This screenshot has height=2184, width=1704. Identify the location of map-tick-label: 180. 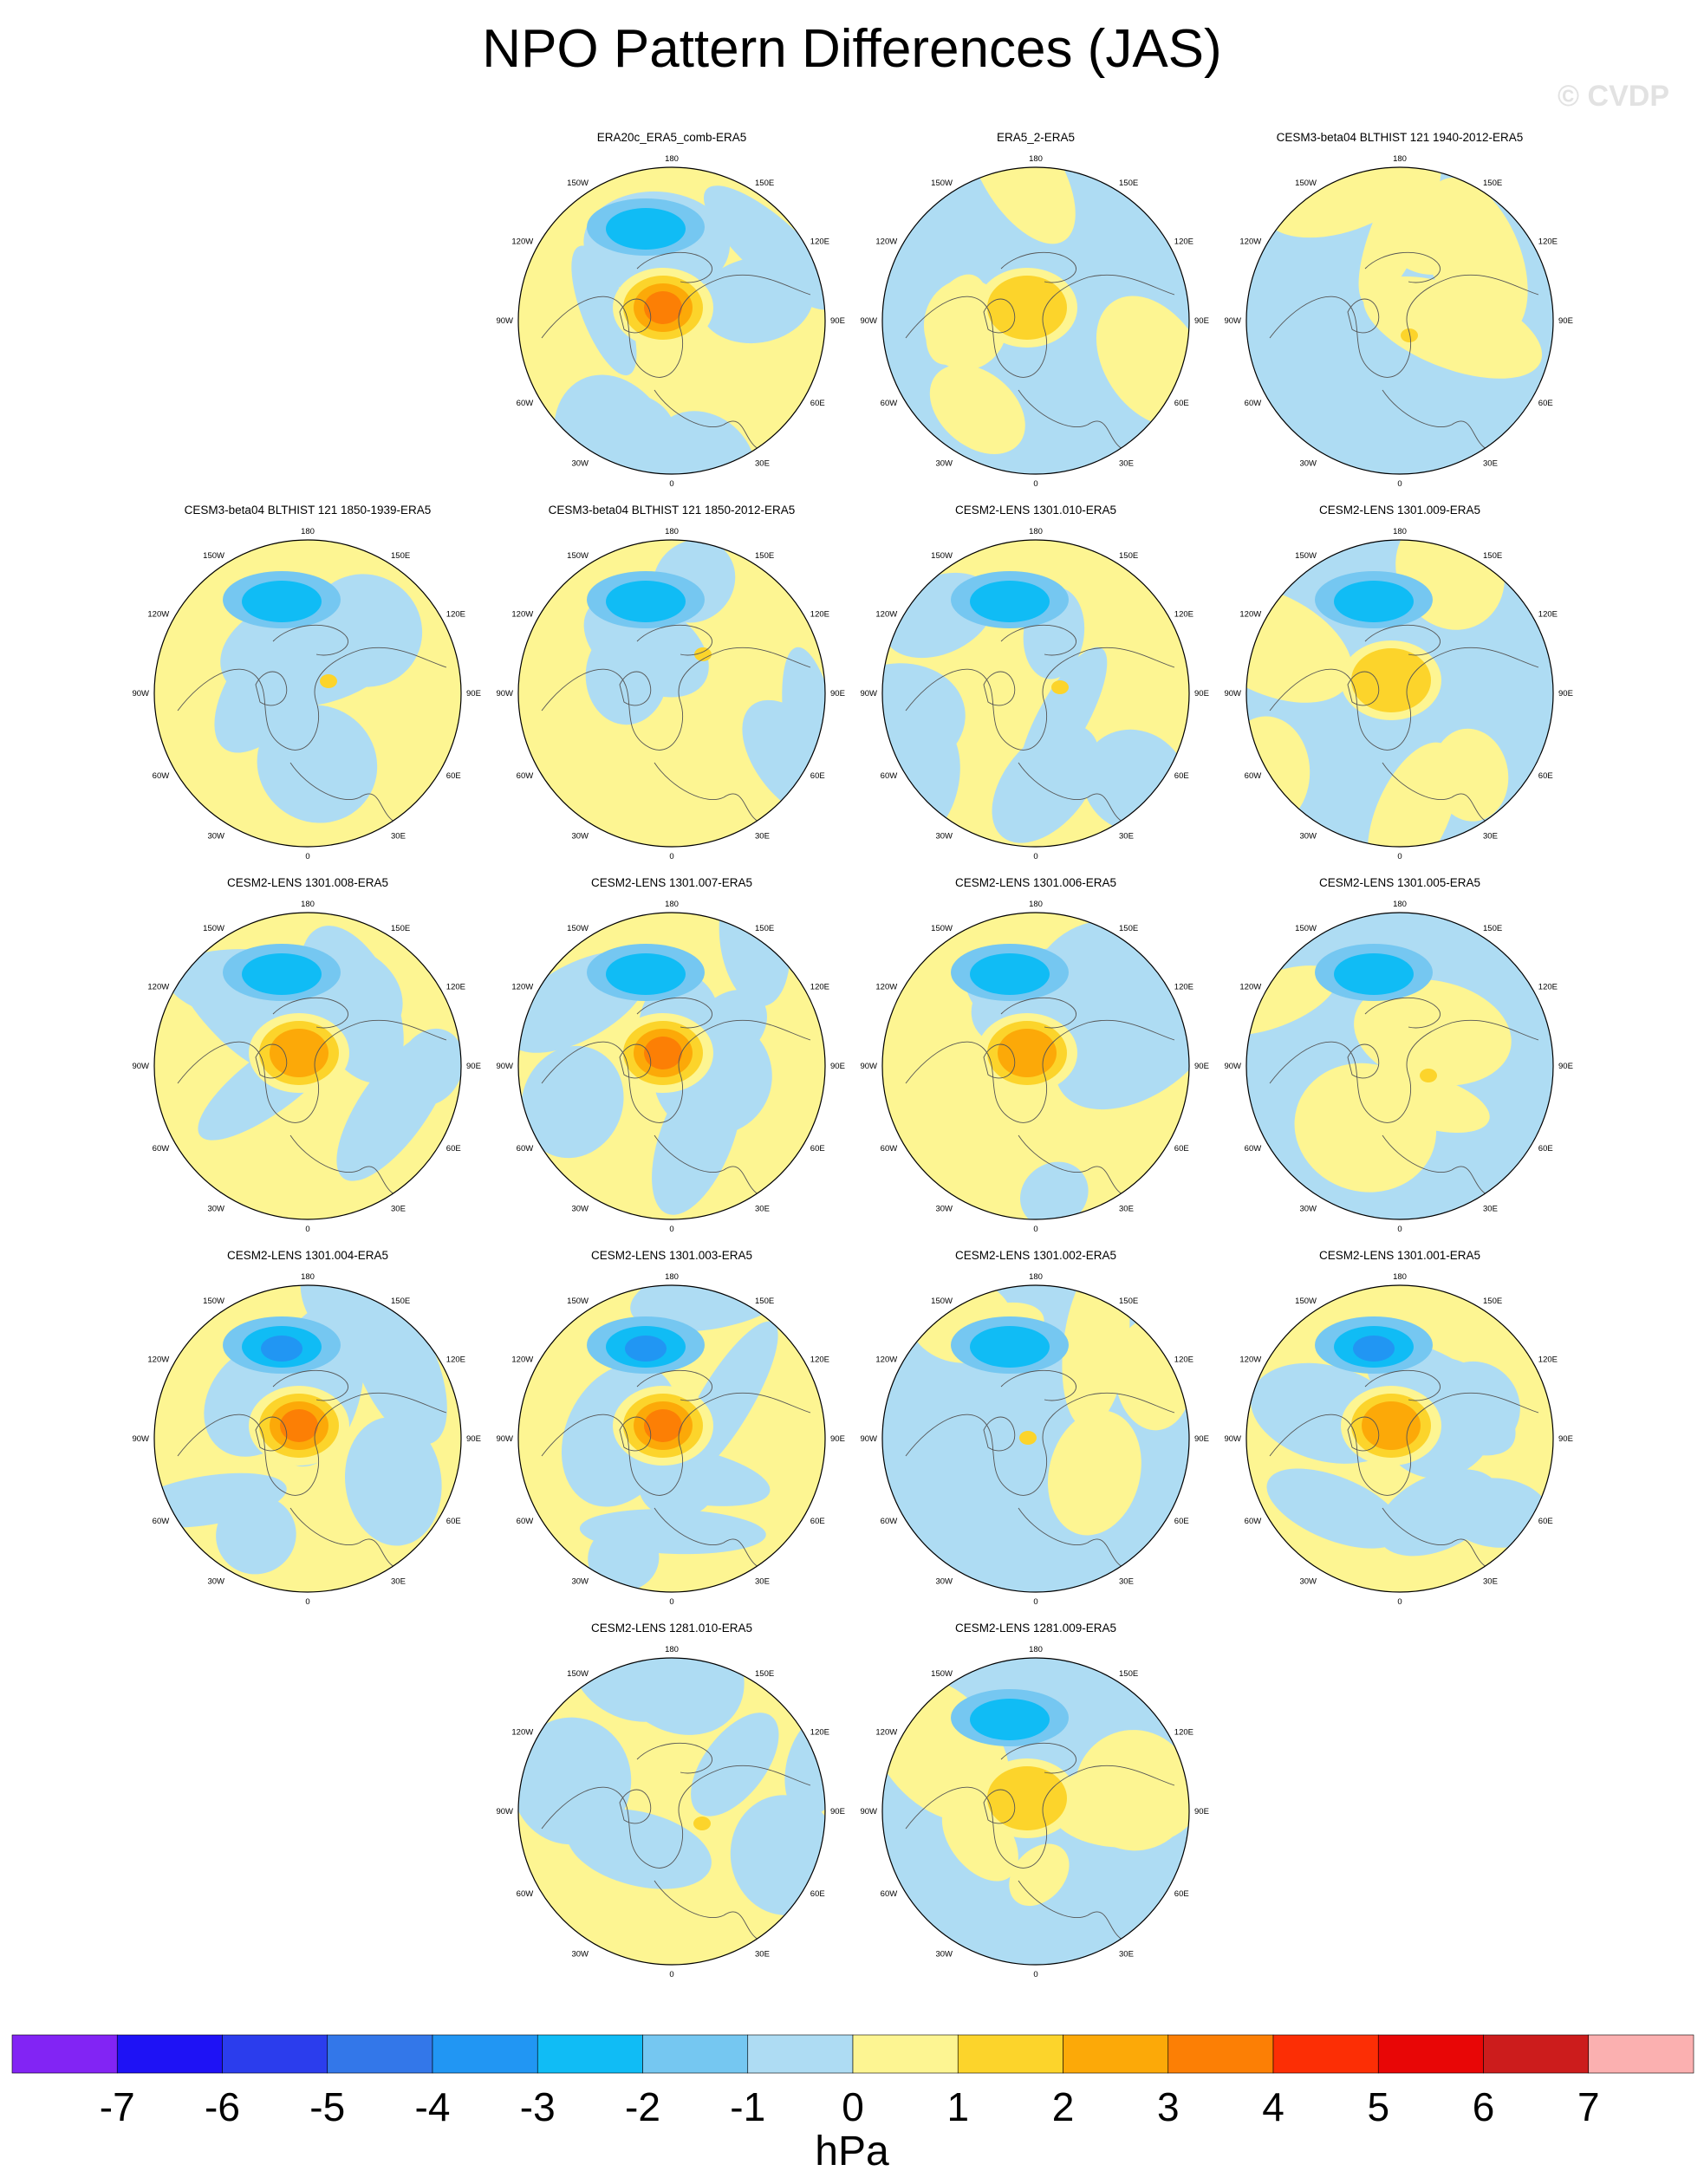
(1400, 159).